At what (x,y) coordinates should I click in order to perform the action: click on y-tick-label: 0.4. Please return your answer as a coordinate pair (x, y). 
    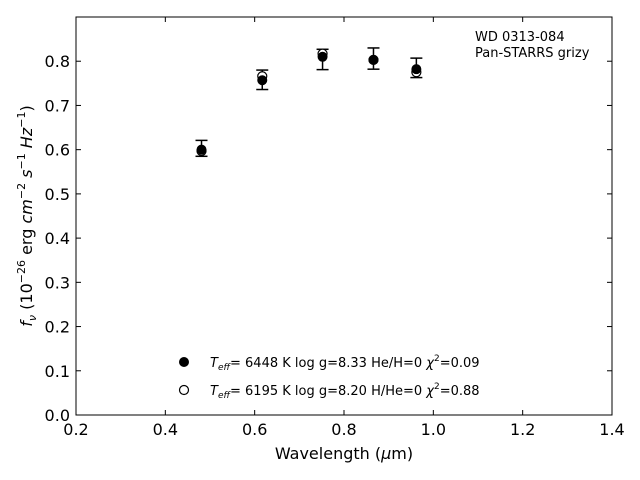
    Looking at the image, I should click on (57, 238).